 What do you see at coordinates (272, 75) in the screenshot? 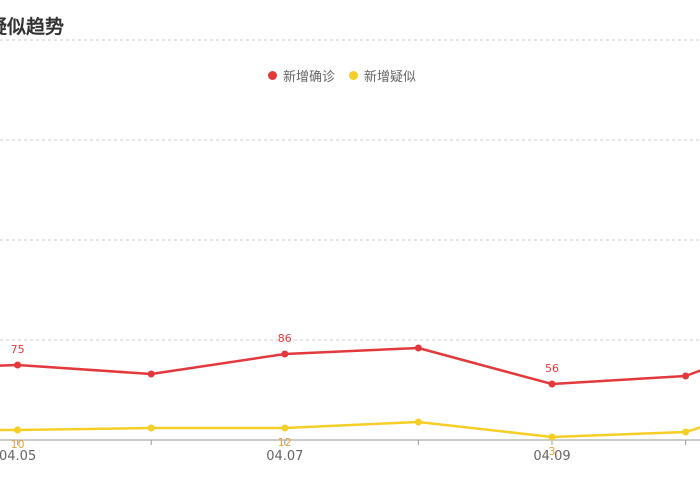
I see `legend-marker-confirmed` at bounding box center [272, 75].